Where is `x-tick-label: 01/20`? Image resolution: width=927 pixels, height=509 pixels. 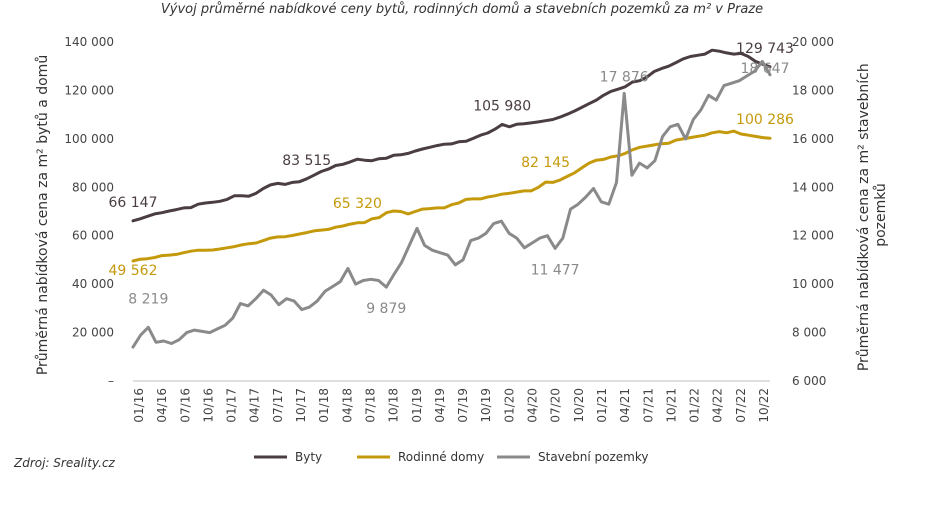
x-tick-label: 01/20 is located at coordinates (509, 405).